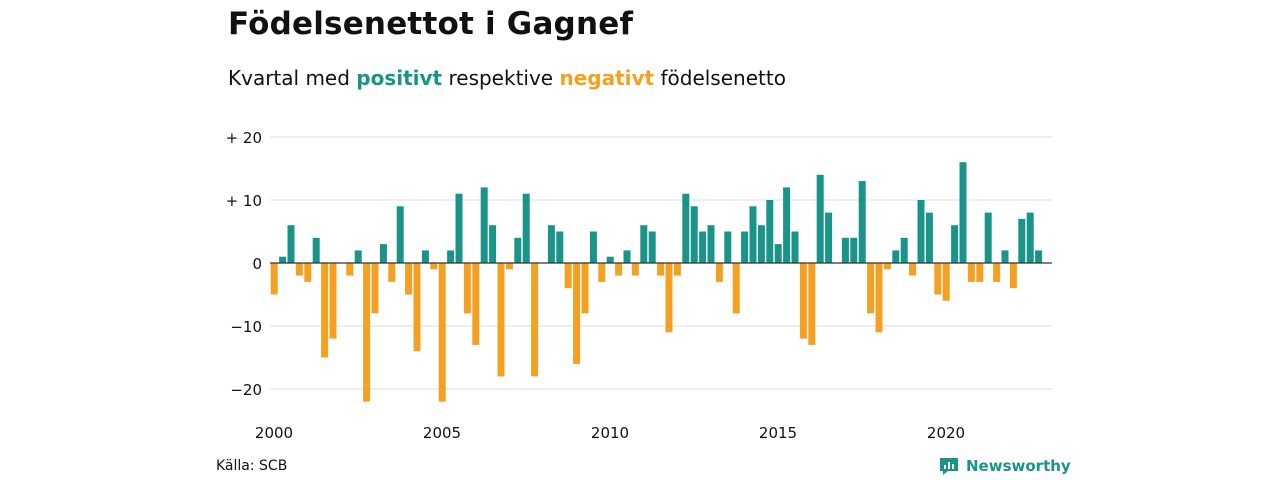 This screenshot has width=1280, height=480. Describe the element at coordinates (246, 390) in the screenshot. I see `y-tick-label: −20` at that location.